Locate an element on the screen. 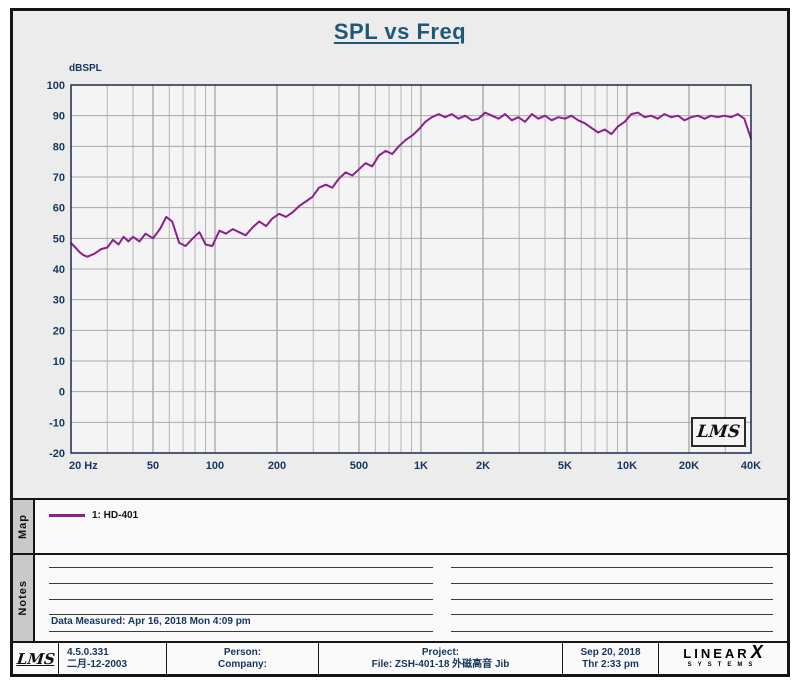 Image resolution: width=800 pixels, height=685 pixels. linearx-systems-text: SYSTEMS is located at coordinates (723, 665).